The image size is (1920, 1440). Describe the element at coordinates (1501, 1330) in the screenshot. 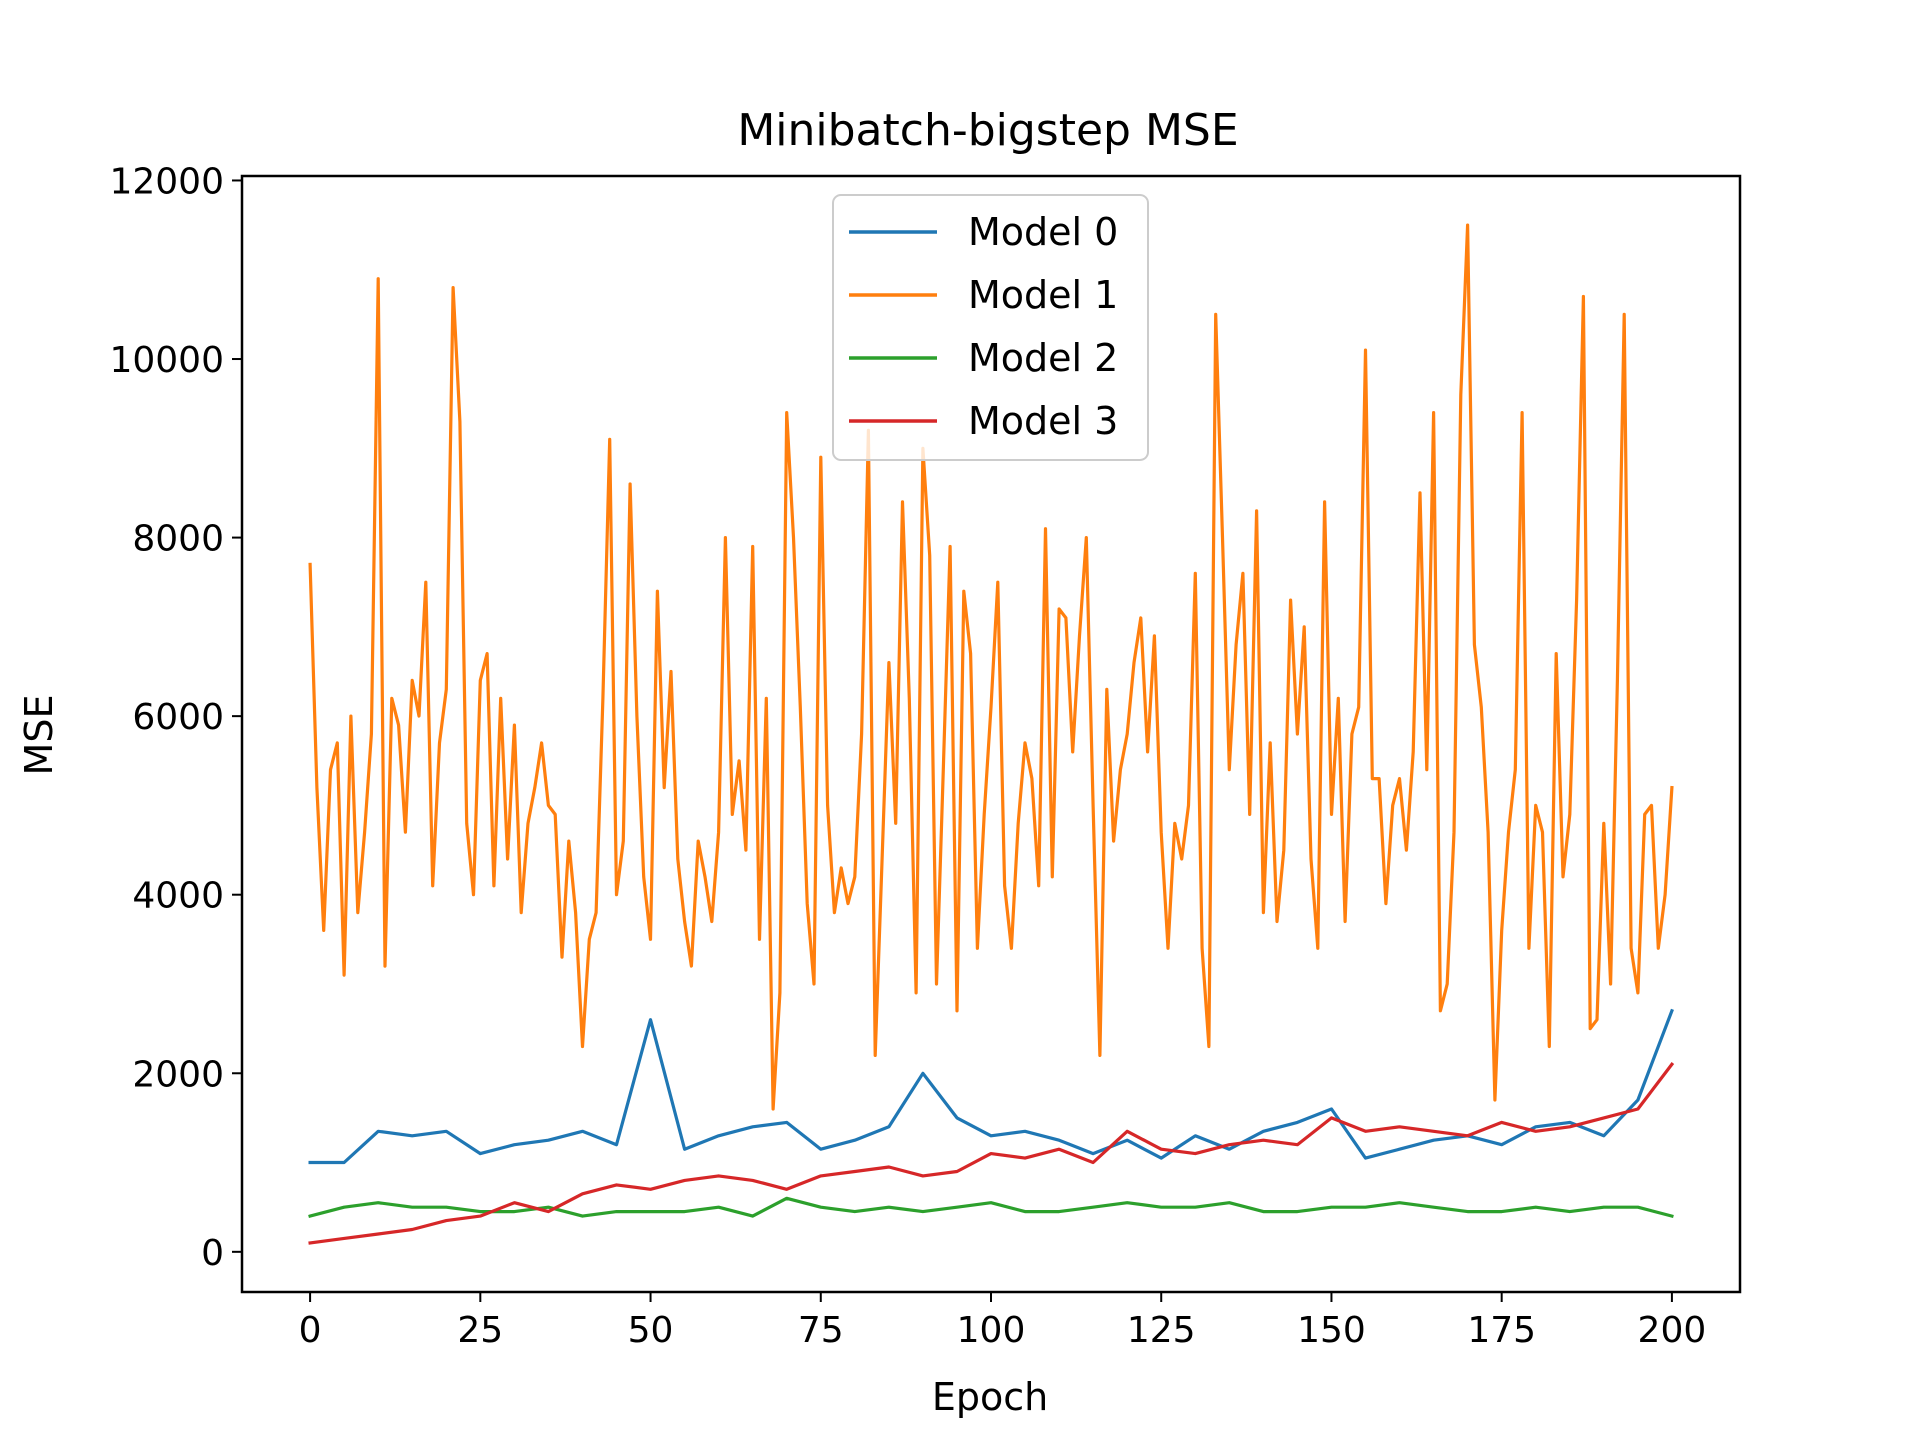

I see `x-tick-label: 175` at that location.